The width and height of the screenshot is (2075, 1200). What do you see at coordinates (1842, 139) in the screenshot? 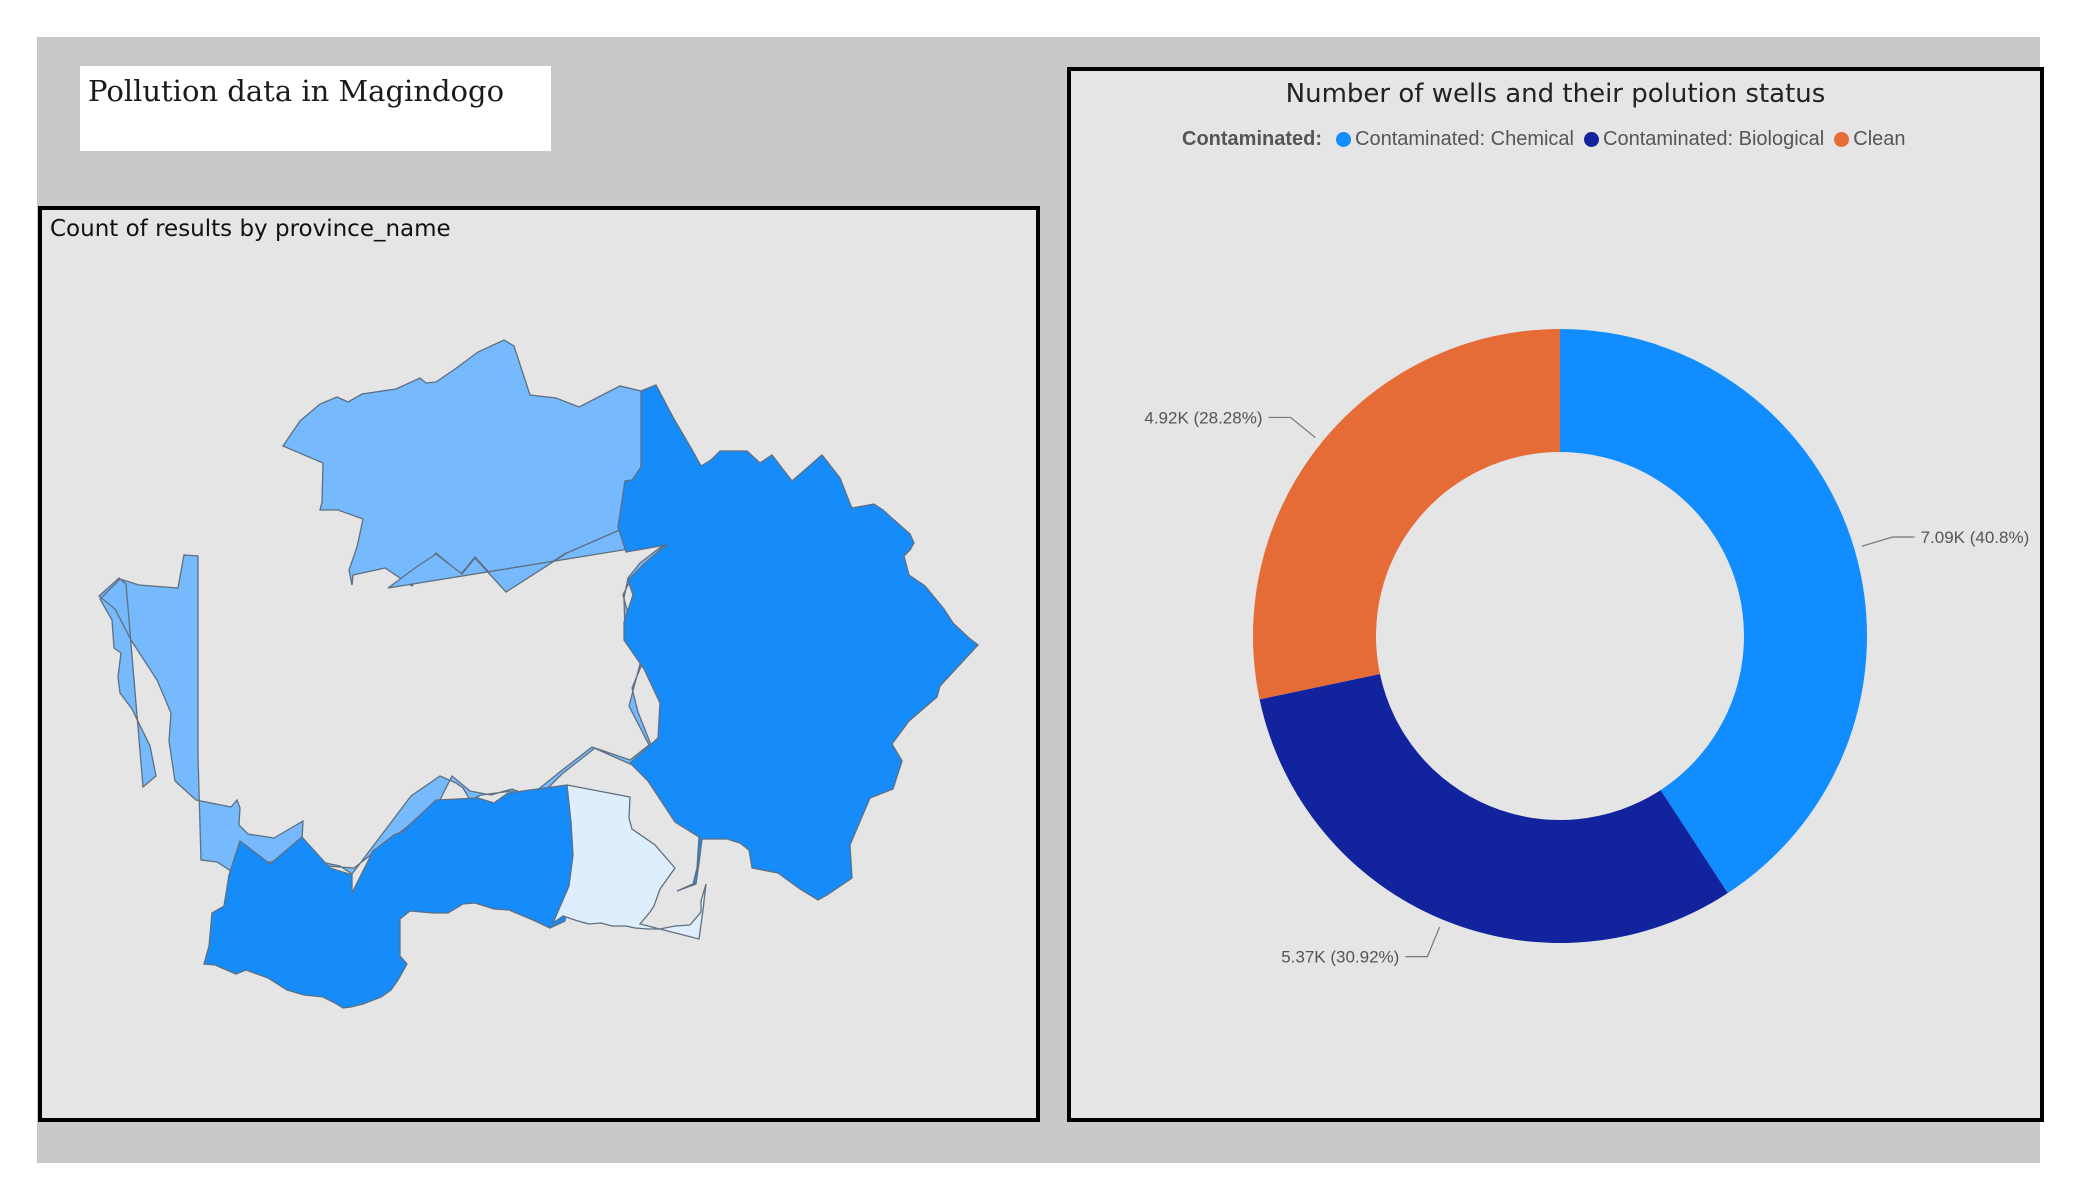
I see `legend-dot-clean` at bounding box center [1842, 139].